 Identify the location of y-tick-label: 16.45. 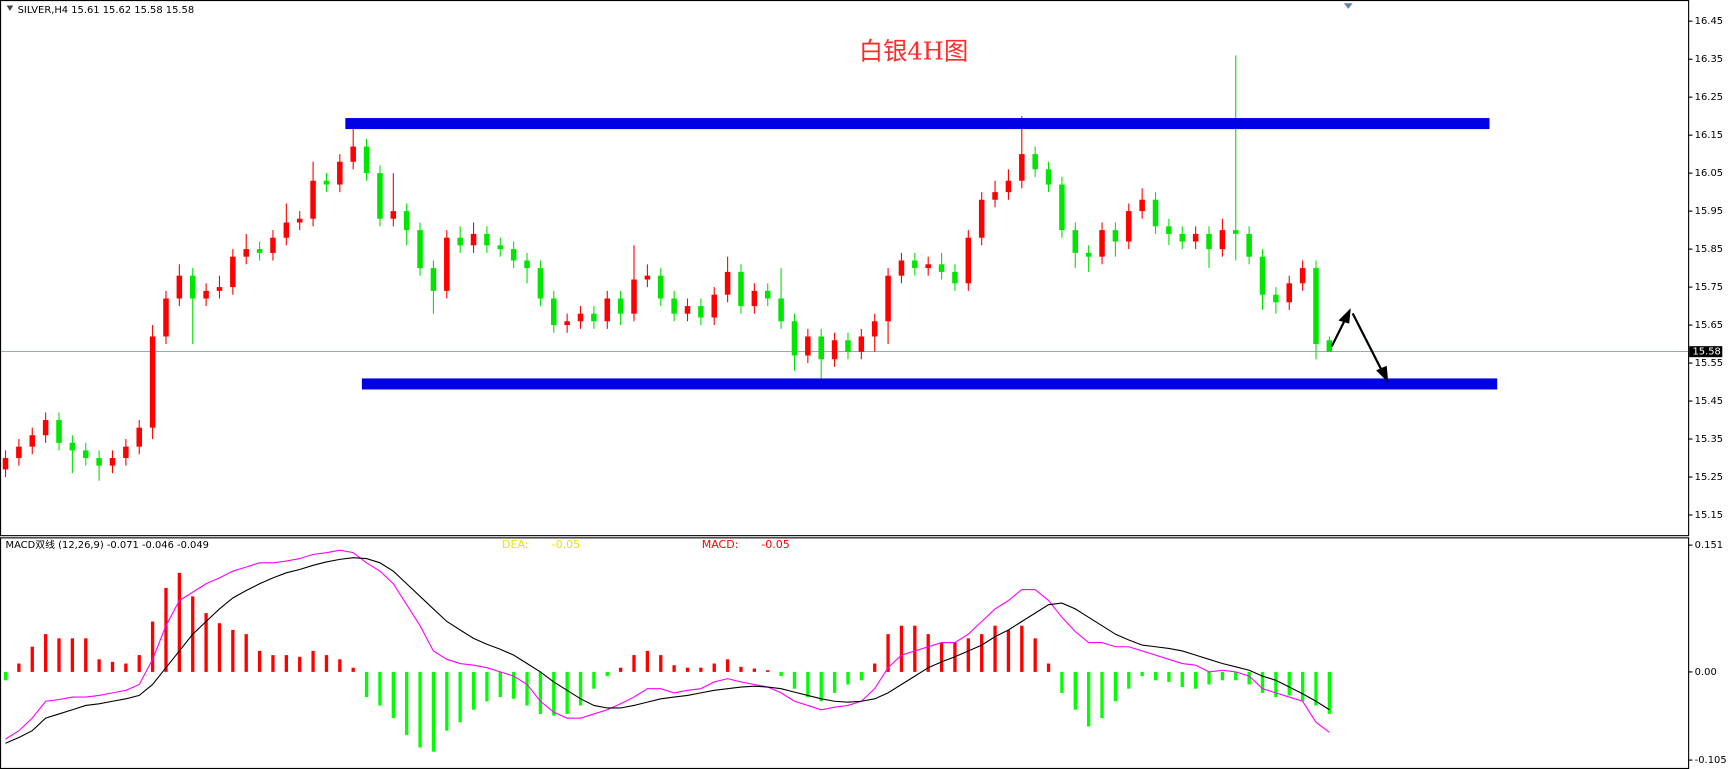
(1709, 21).